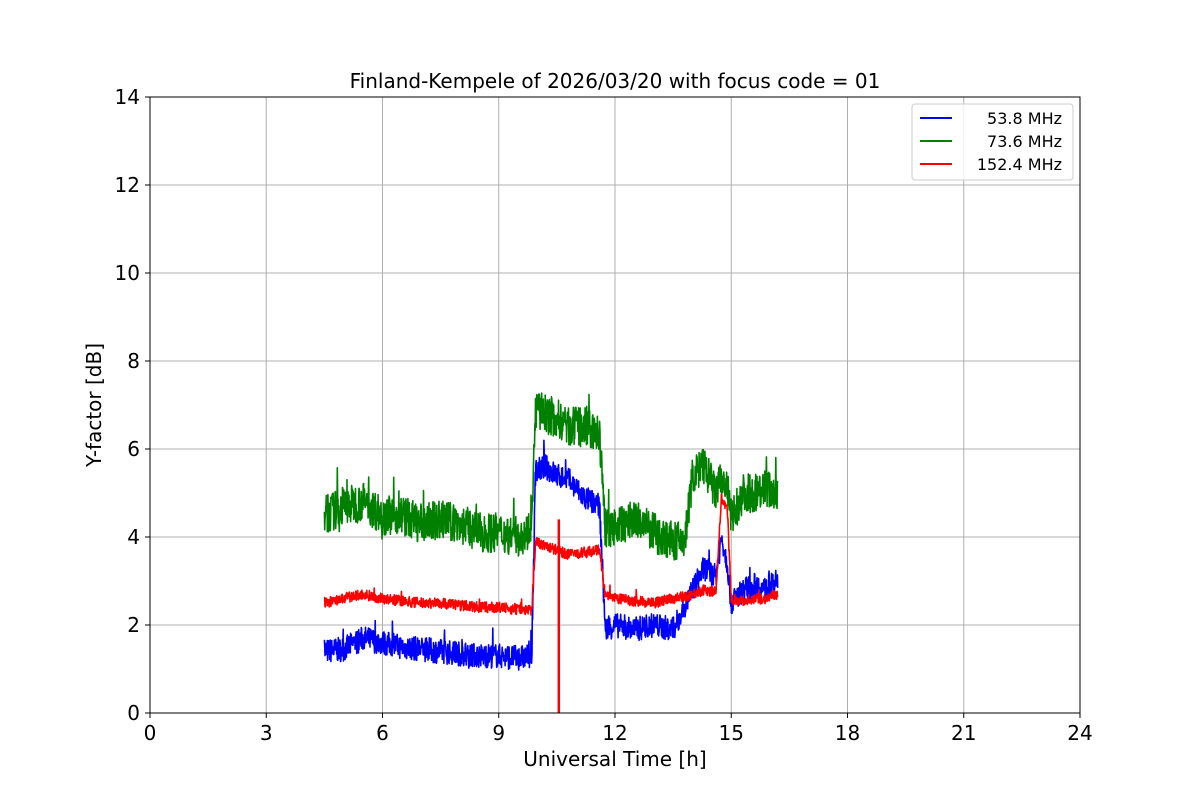 This screenshot has height=804, width=1200. I want to click on y-tick-label: 12, so click(127, 185).